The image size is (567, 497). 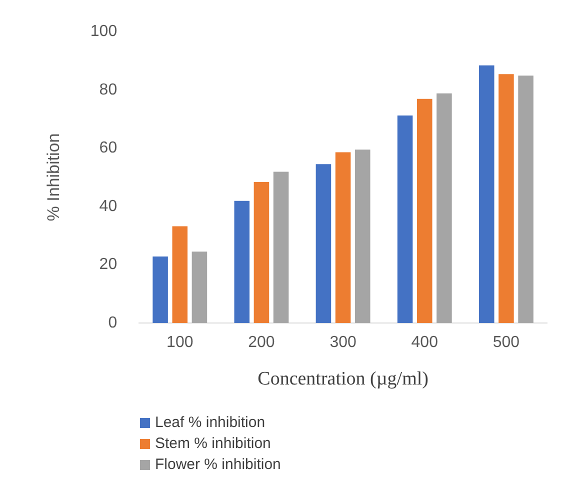 I want to click on y-tick-label: 0, so click(x=113, y=323).